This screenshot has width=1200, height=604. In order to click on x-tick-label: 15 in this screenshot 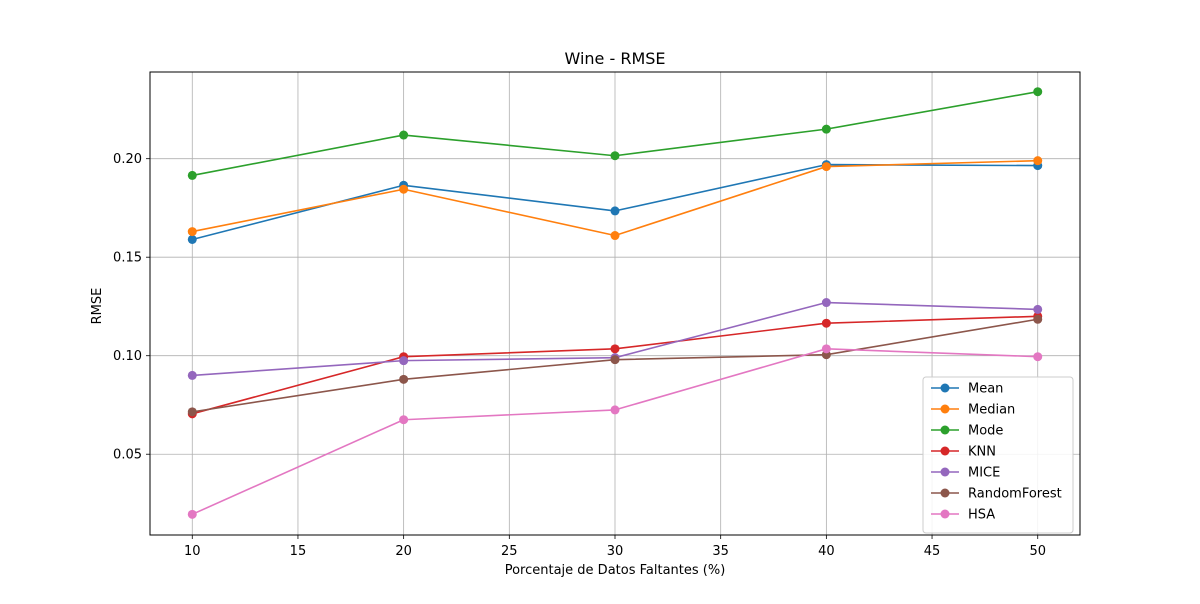, I will do `click(298, 551)`.